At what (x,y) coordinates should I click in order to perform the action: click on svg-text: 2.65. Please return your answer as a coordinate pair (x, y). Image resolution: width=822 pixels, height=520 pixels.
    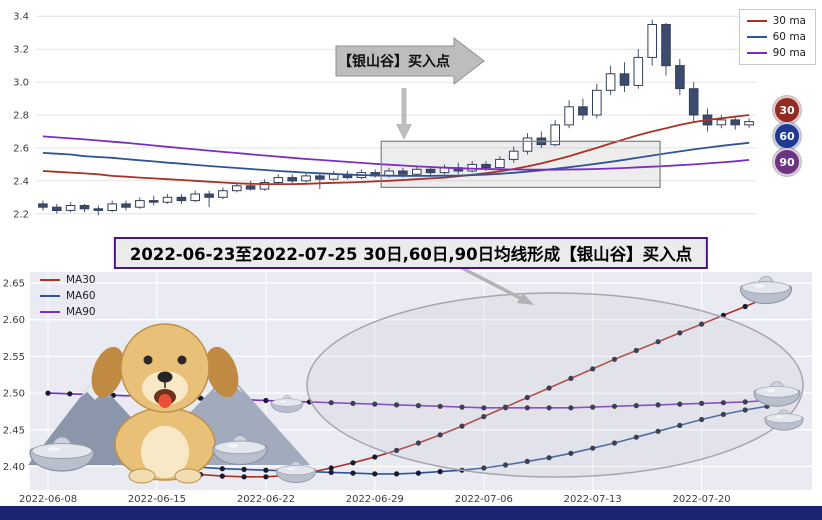
    Looking at the image, I should click on (14, 284).